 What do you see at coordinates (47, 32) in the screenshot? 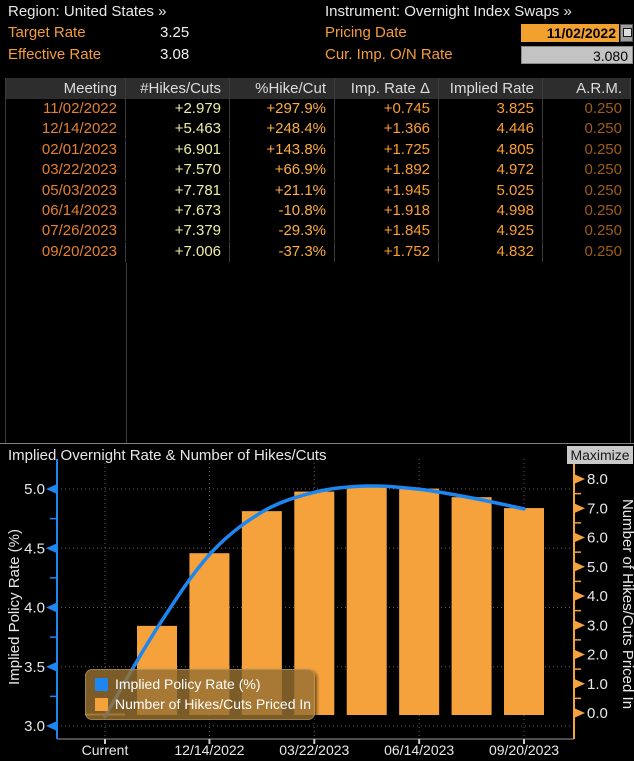
I see `target-rate-label: Target Rate` at bounding box center [47, 32].